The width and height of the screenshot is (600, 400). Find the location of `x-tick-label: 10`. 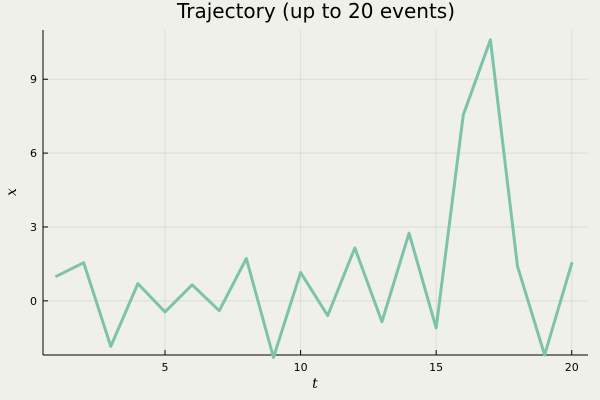

x-tick-label: 10 is located at coordinates (301, 367).